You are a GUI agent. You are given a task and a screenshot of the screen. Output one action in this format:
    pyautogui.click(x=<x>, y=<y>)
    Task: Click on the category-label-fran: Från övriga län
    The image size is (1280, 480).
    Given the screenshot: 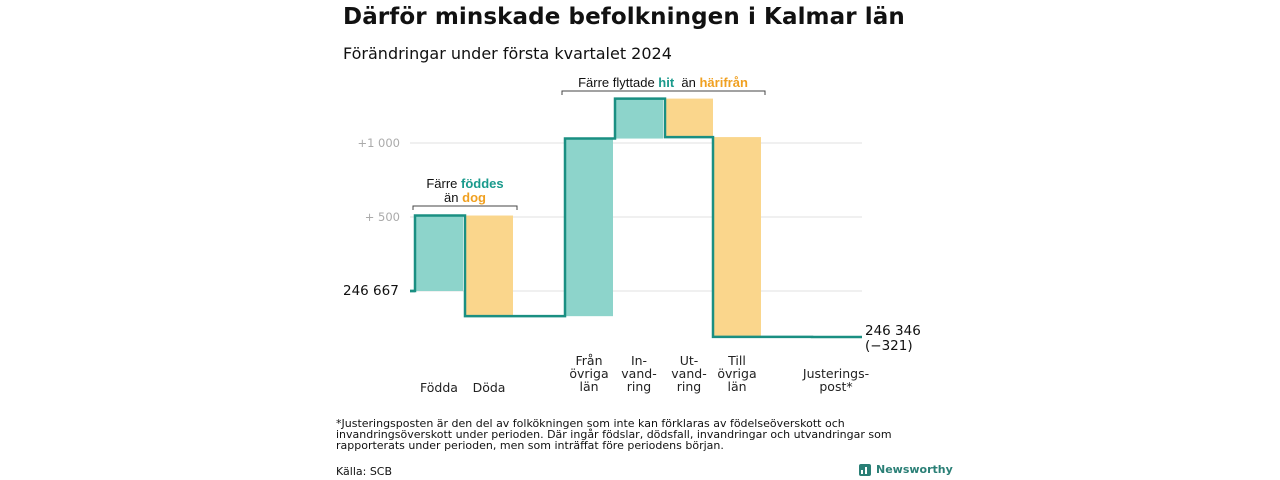 What is the action you would take?
    pyautogui.click(x=588, y=373)
    